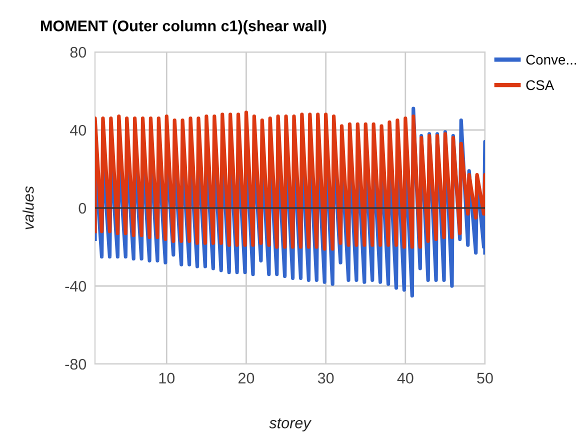  What do you see at coordinates (28, 208) in the screenshot?
I see `y-axis-title: values` at bounding box center [28, 208].